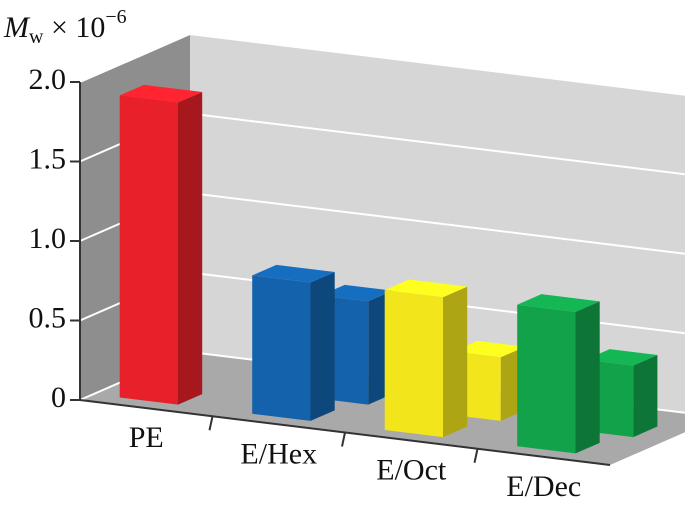 Image resolution: width=685 pixels, height=520 pixels. Describe the element at coordinates (382, 64) in the screenshot. I see `grid-line` at that location.